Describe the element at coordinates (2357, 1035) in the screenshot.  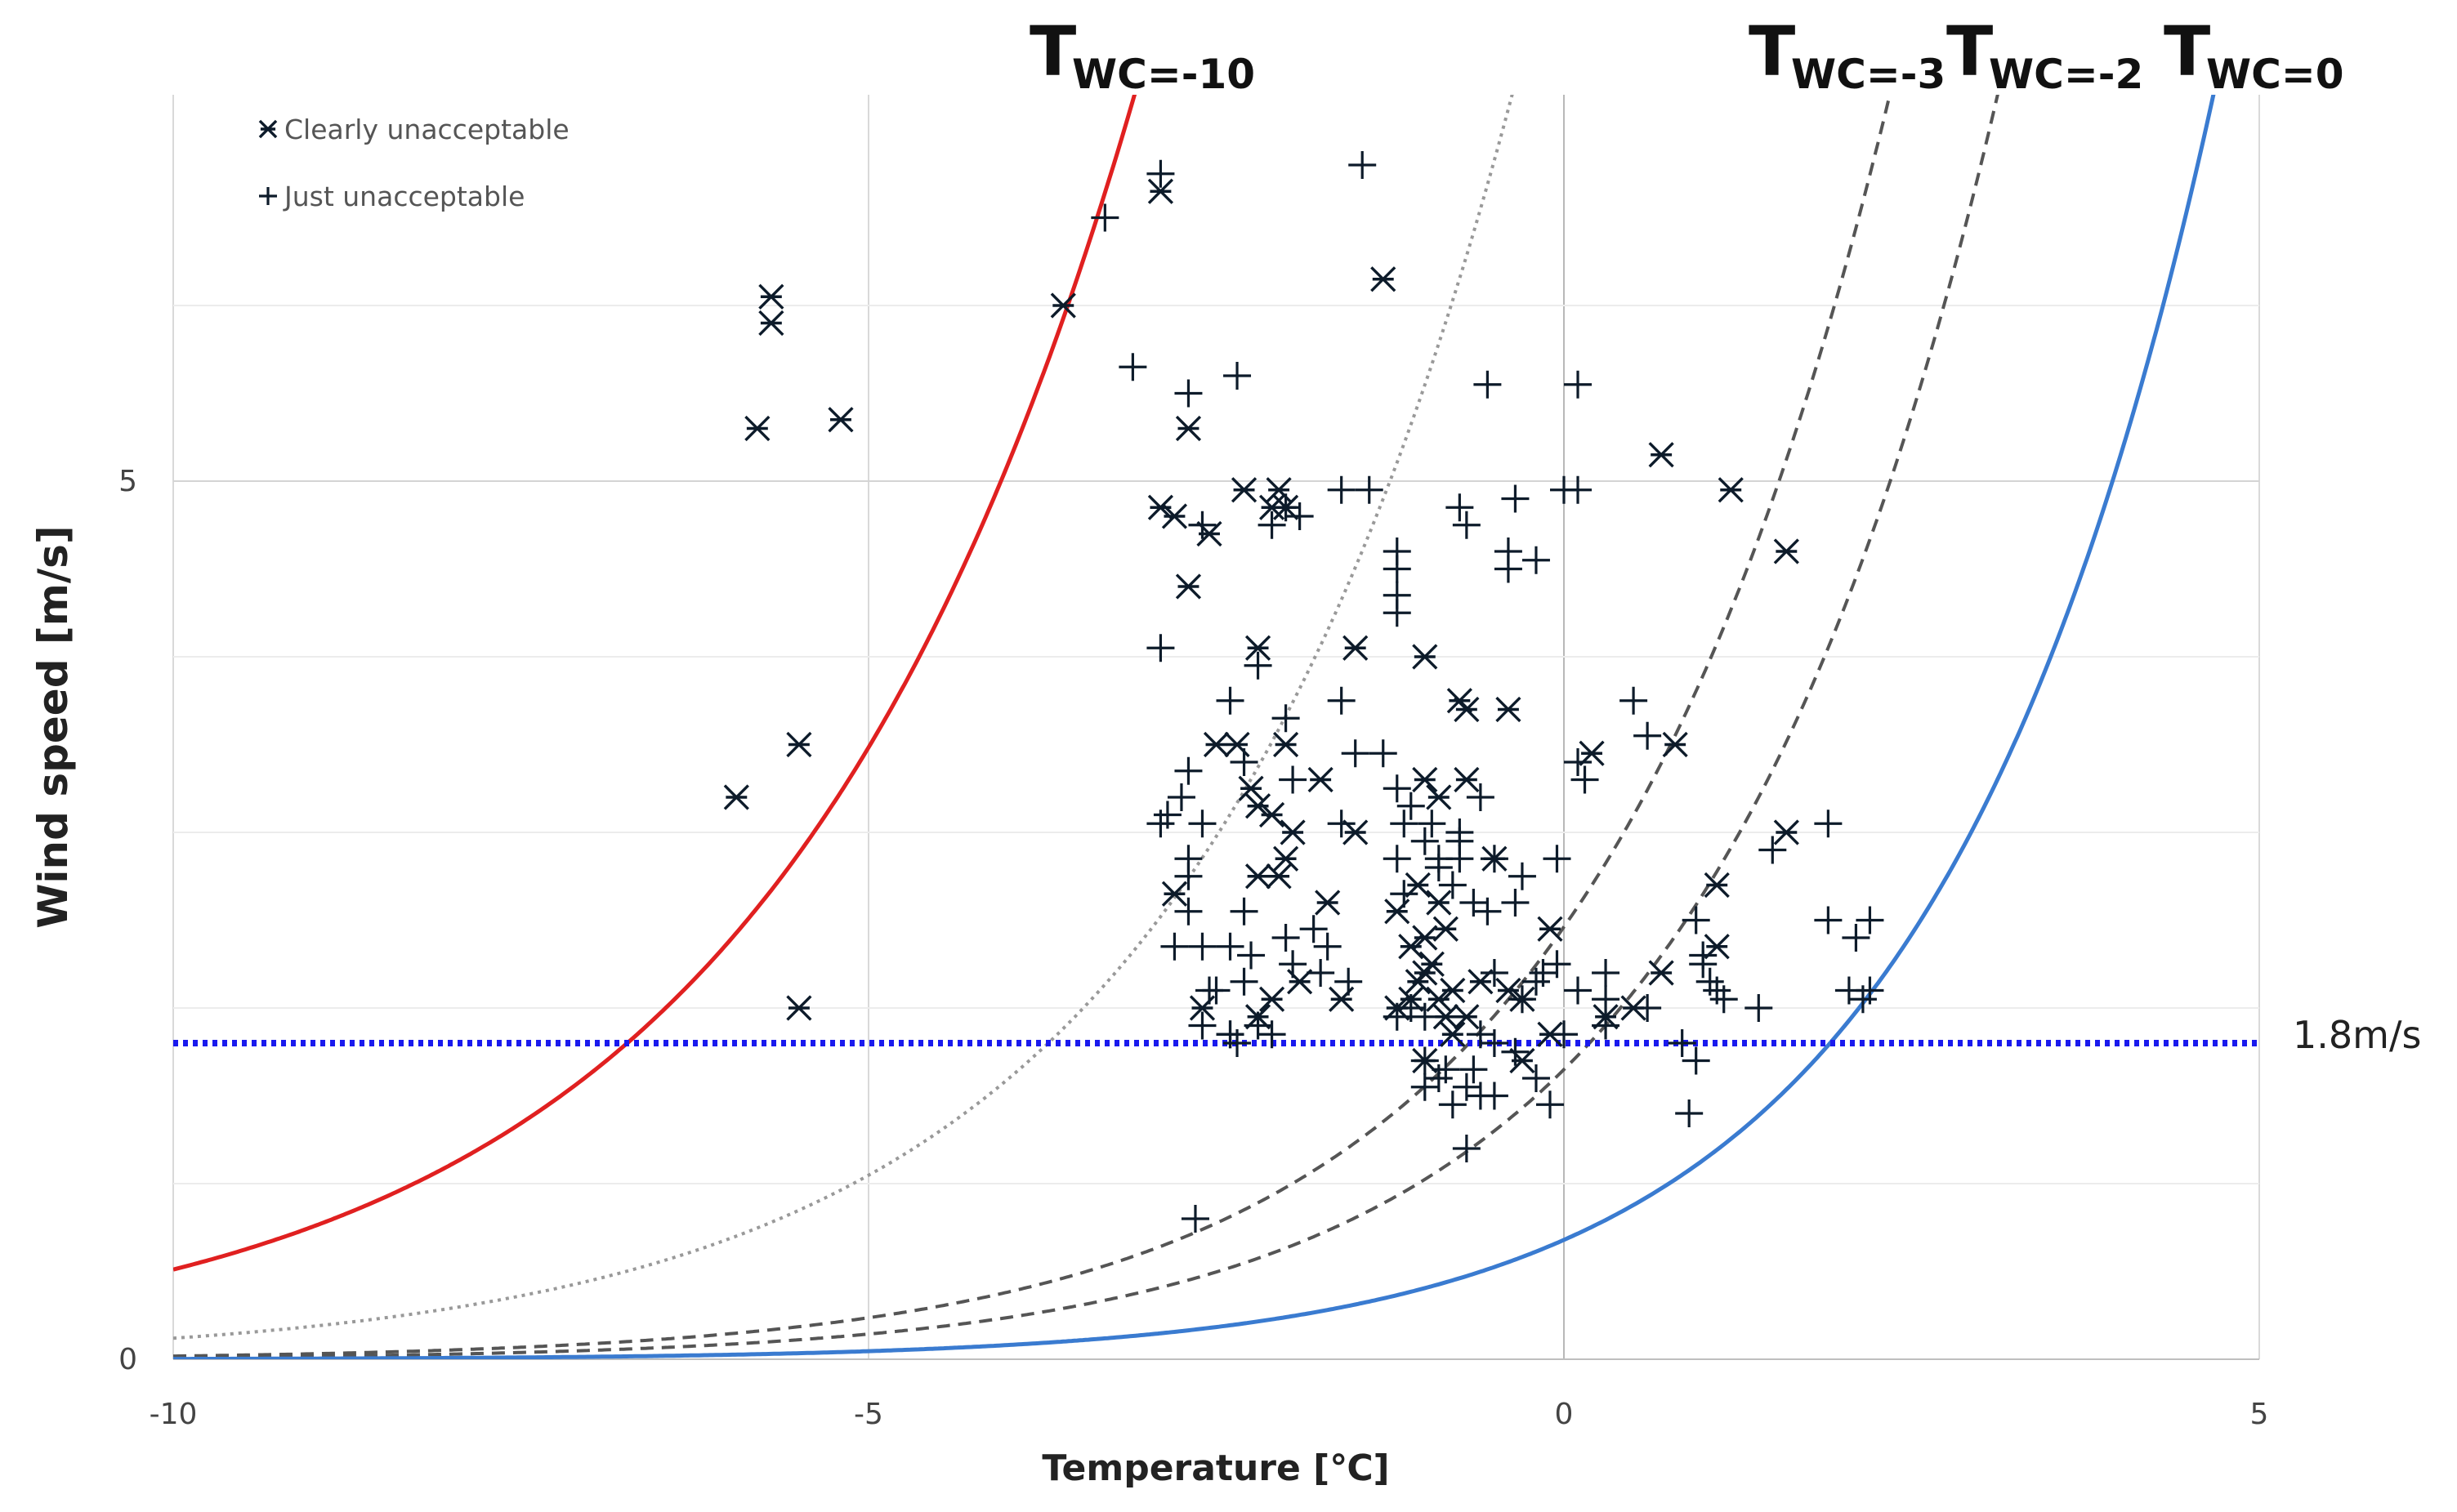
I see `threshold-label: 1.8m/s` at that location.